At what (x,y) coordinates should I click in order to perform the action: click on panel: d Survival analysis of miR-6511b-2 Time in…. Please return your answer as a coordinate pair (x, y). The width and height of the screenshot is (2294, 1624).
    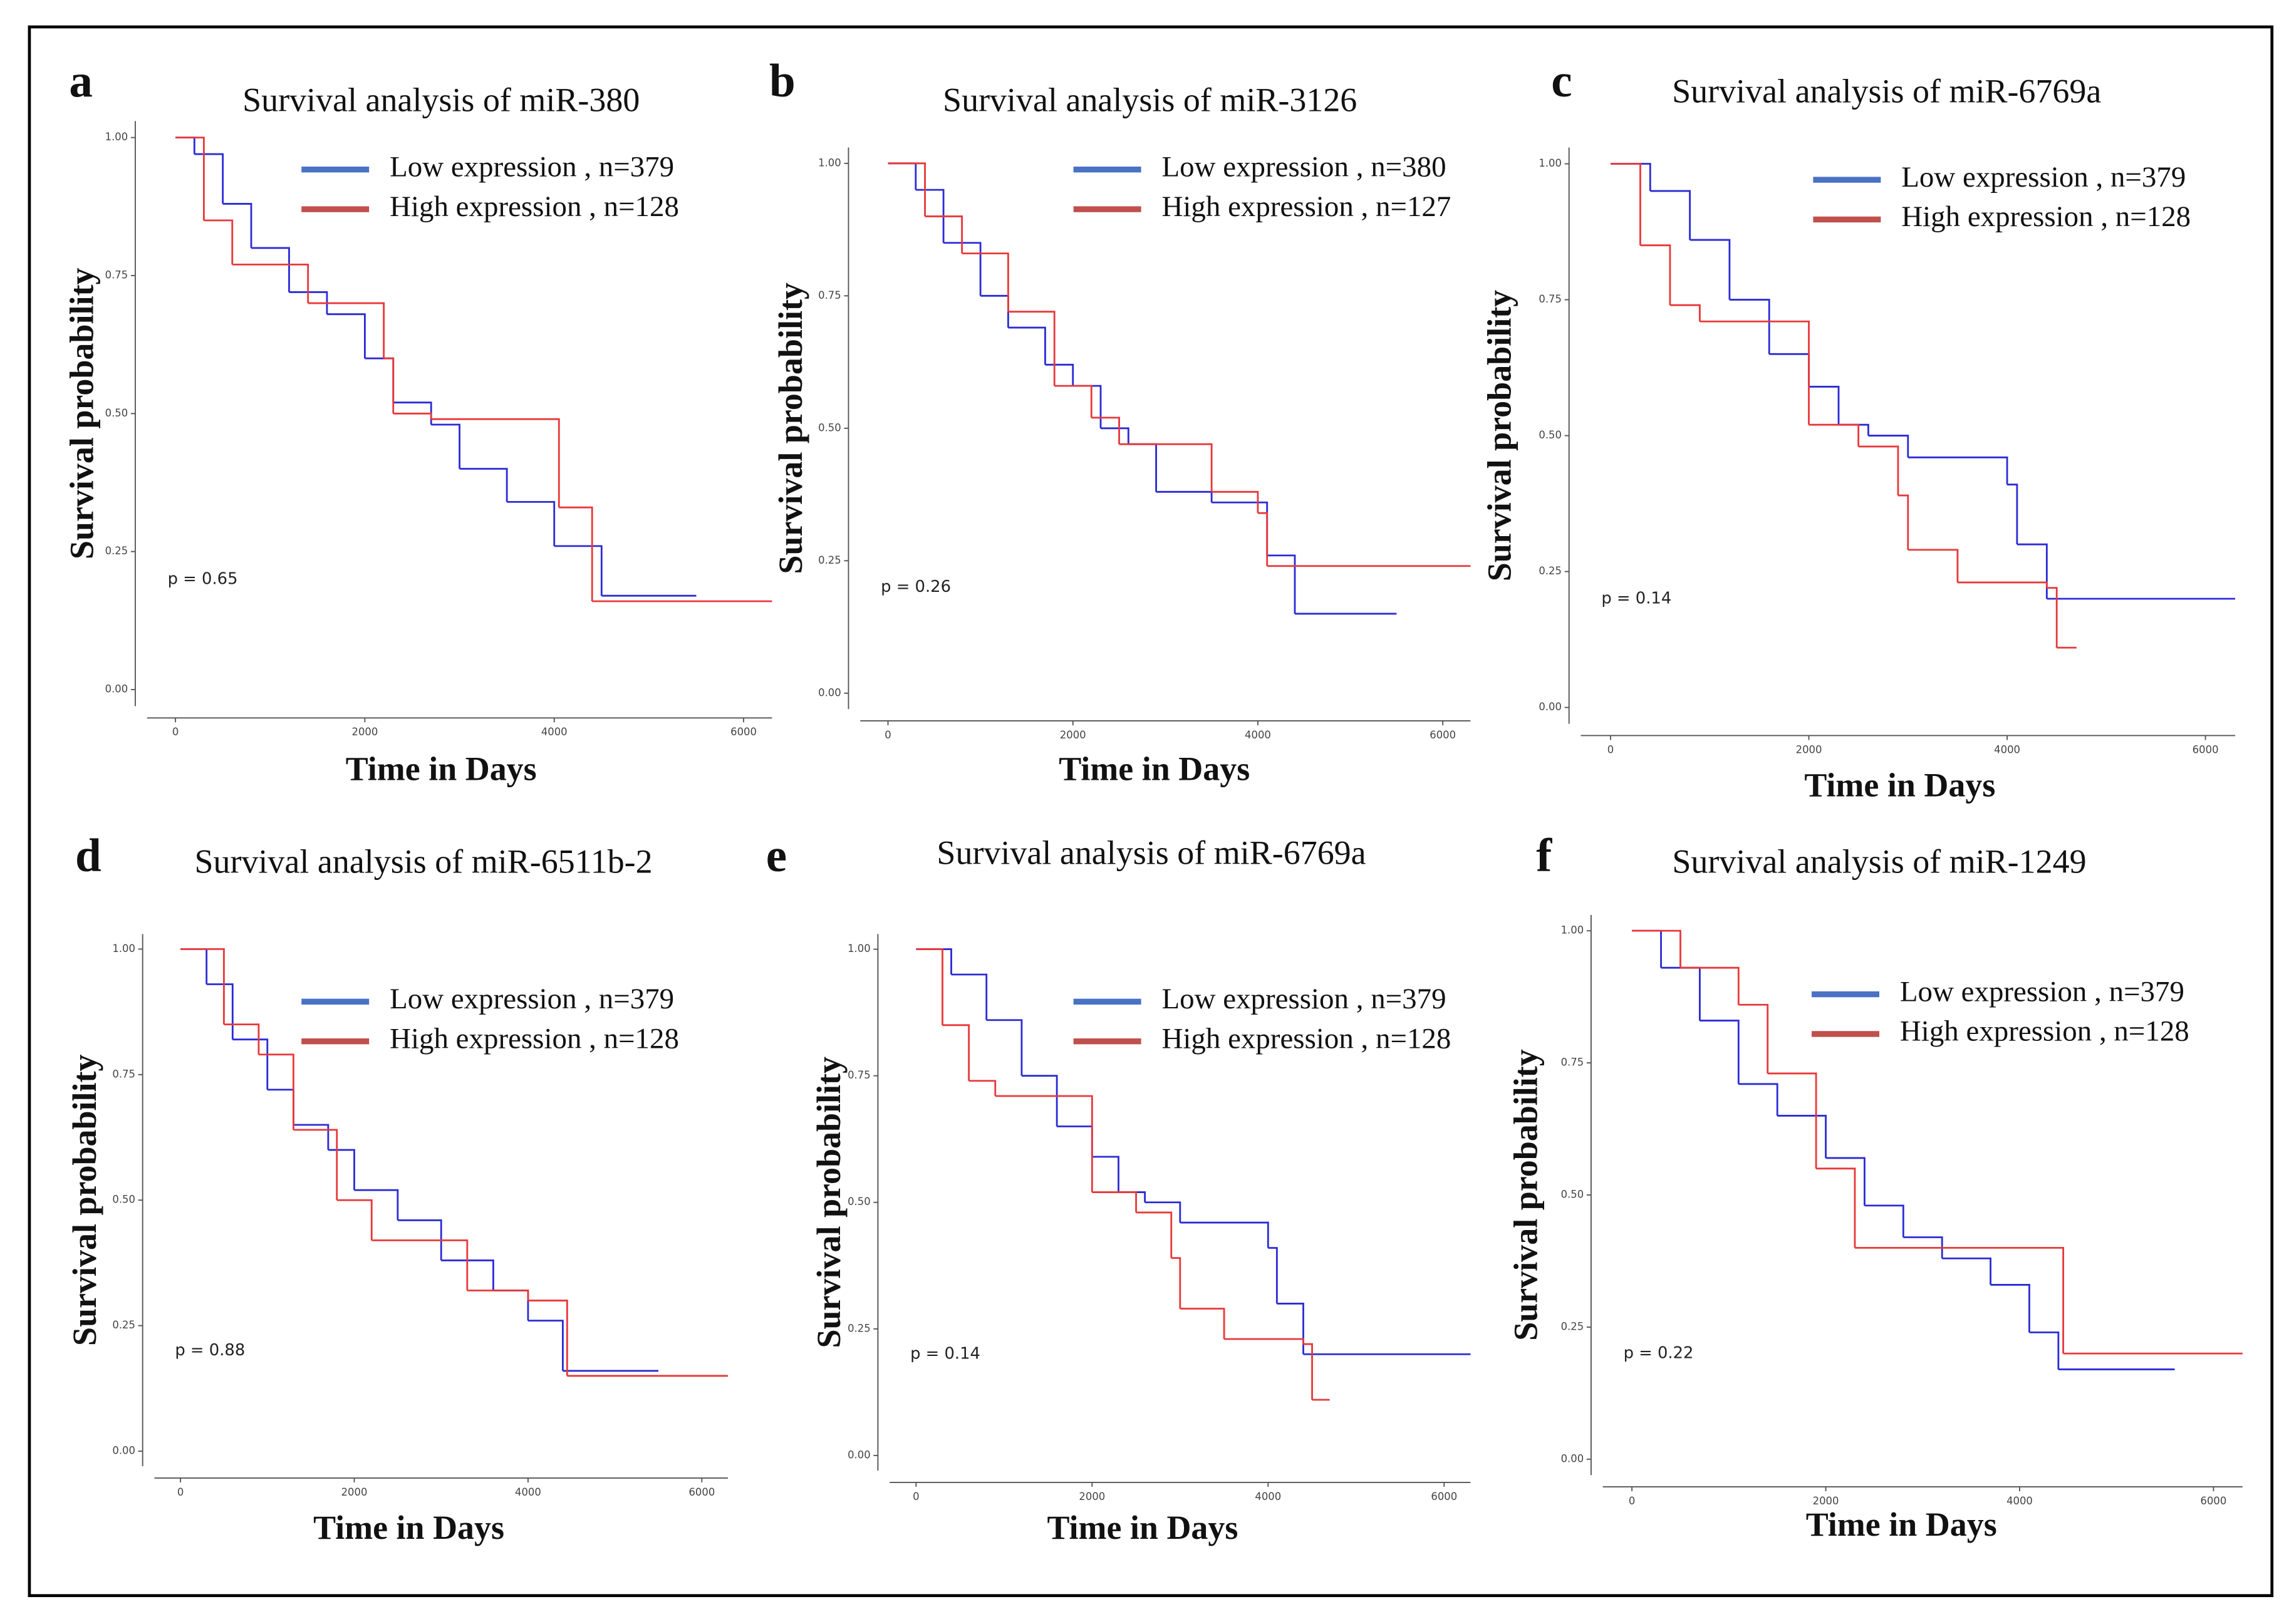
    Looking at the image, I should click on (397, 1188).